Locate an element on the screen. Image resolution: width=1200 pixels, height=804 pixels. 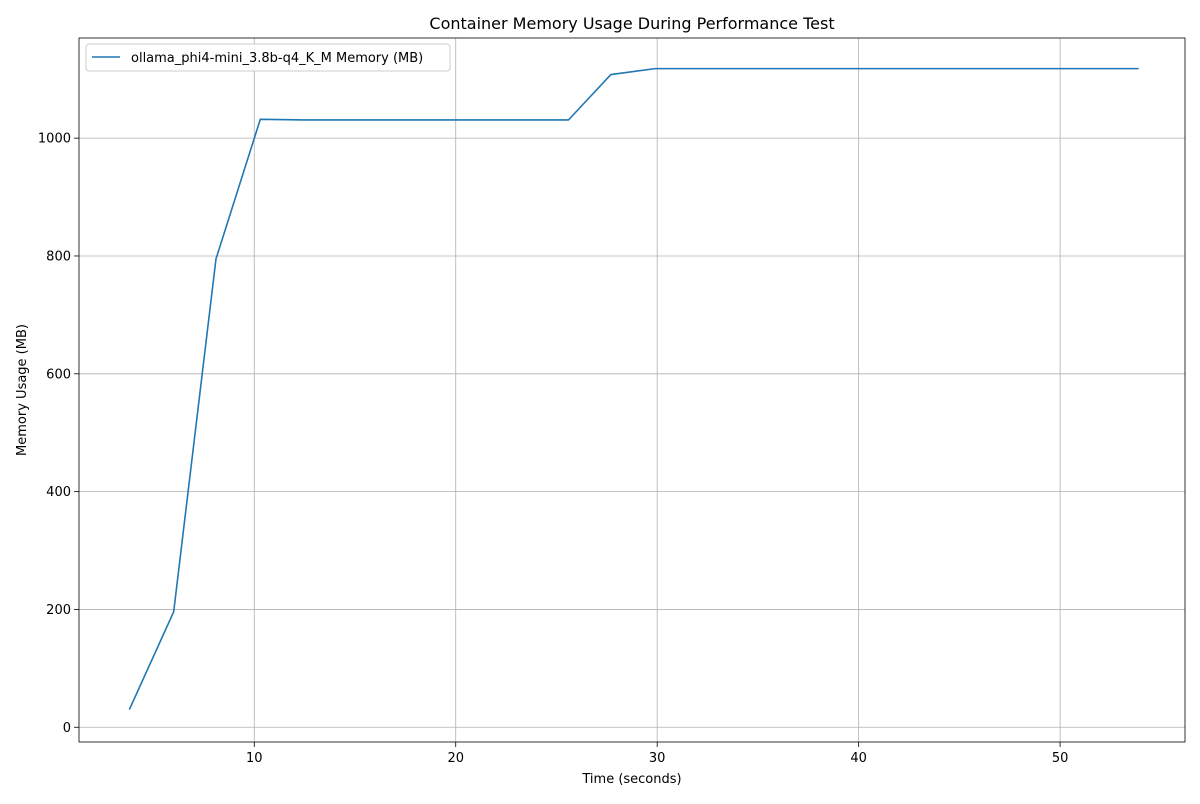
legend: ollama_phi4-mini_3.8b-q4_K_M Memory (MB) is located at coordinates (268, 57).